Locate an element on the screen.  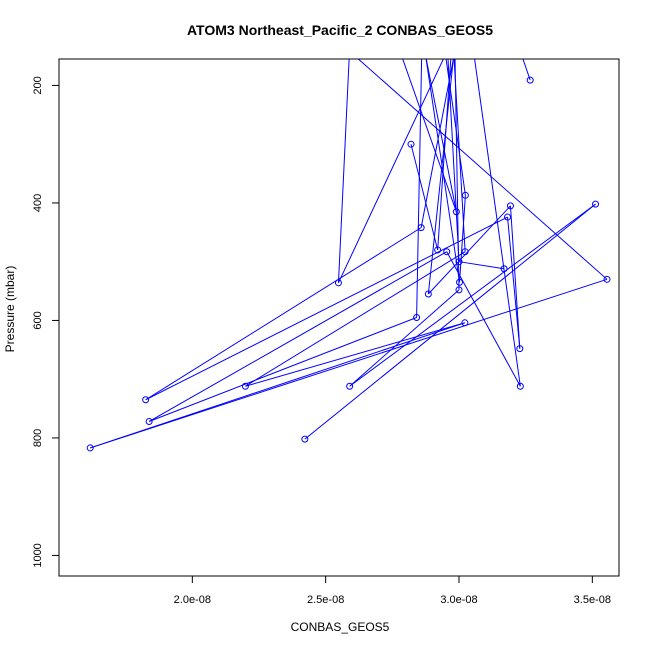
chart-title: ATOM3 Northeast_Pacific_2 CONBAS_GEOS5 is located at coordinates (340, 30).